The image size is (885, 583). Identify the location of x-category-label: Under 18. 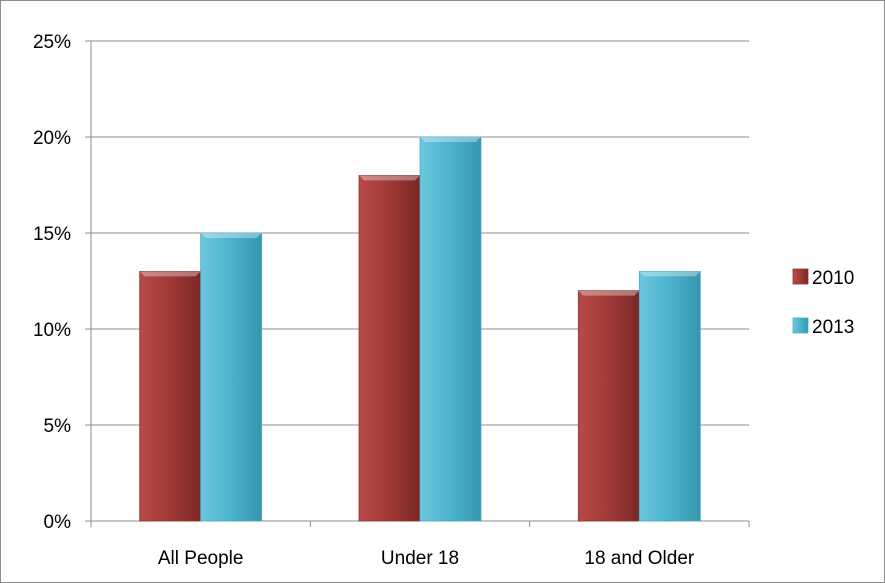
(420, 558).